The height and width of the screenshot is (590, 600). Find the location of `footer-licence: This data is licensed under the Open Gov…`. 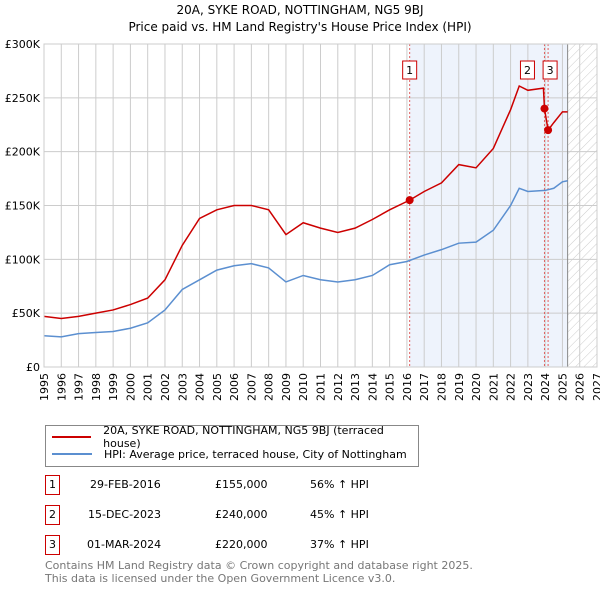

footer-licence: This data is licensed under the Open Gov… is located at coordinates (220, 578).